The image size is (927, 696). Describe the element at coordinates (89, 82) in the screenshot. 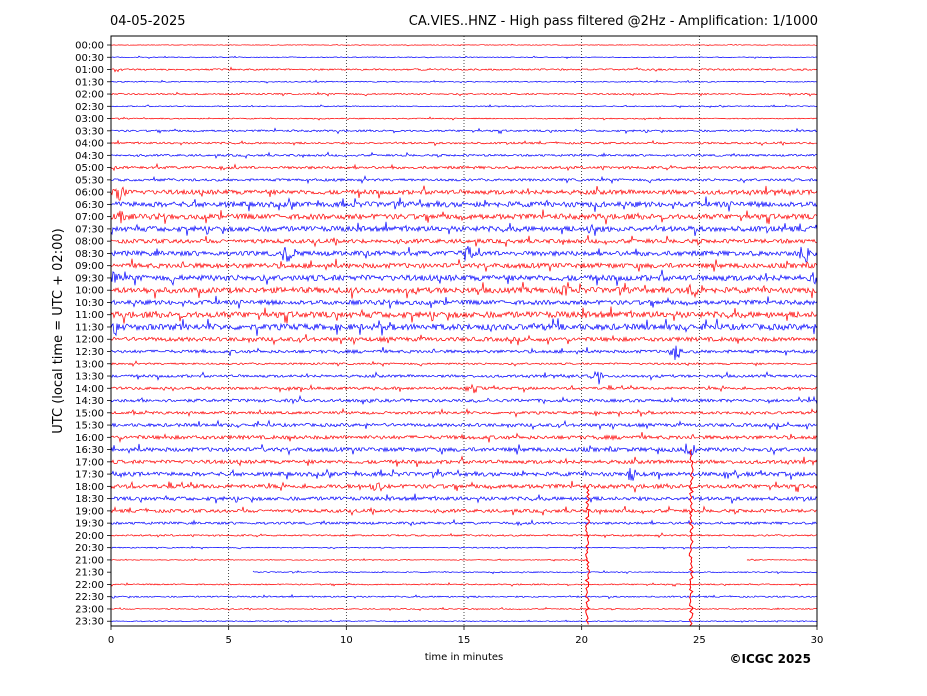

I see `row-label: 01:30` at that location.